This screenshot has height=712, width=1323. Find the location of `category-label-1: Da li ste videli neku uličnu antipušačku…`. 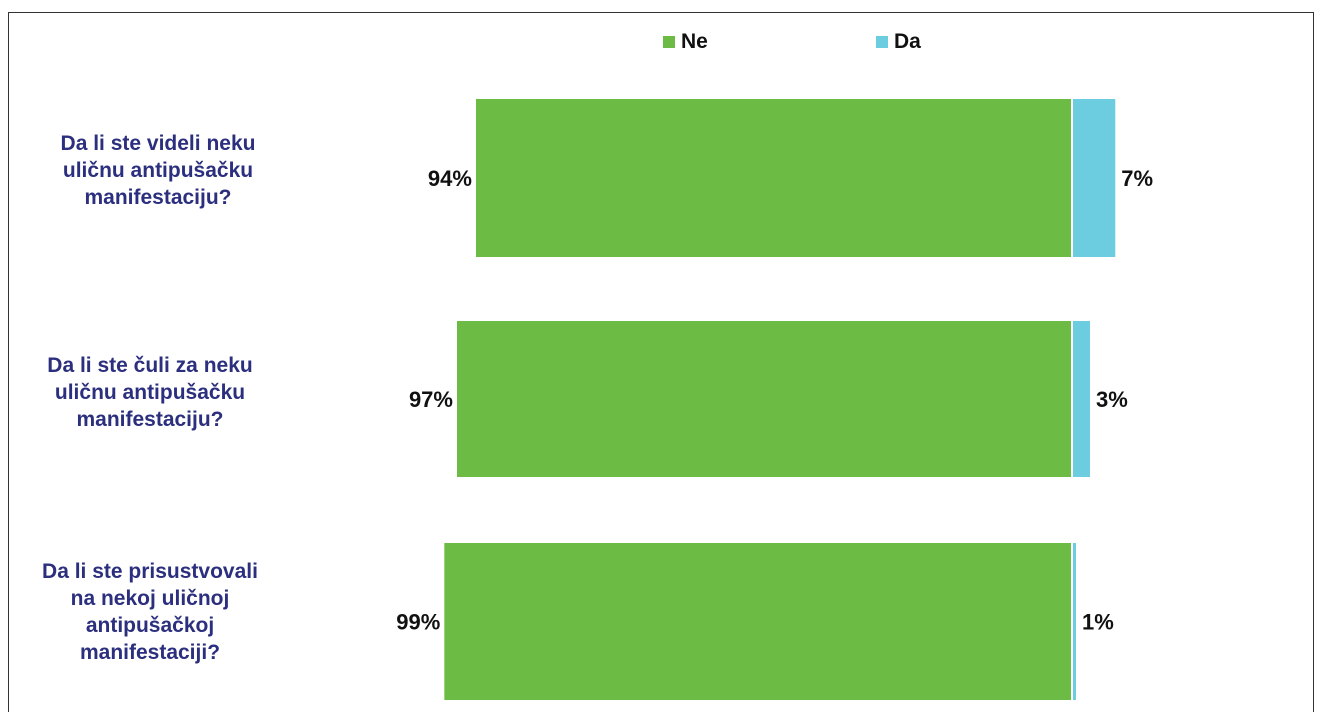

category-label-1: Da li ste videli neku uličnu antipušačku… is located at coordinates (158, 170).